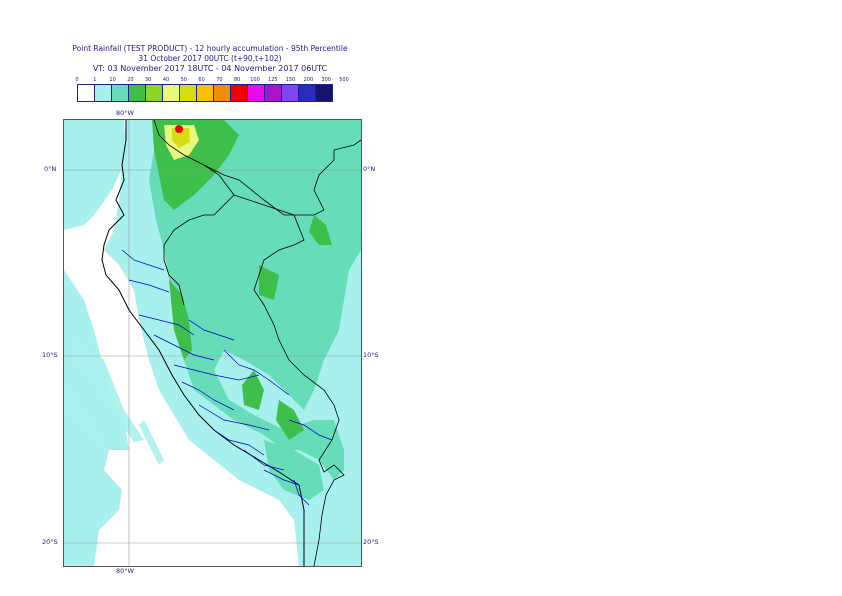 The image size is (842, 596). Describe the element at coordinates (219, 80) in the screenshot. I see `scale-threshold-label: 70` at that location.